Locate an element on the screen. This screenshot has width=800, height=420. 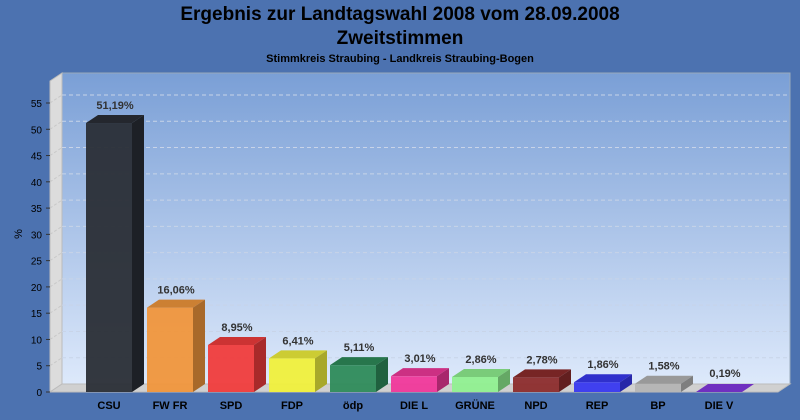
data-label: 6,41% is located at coordinates (297, 341).